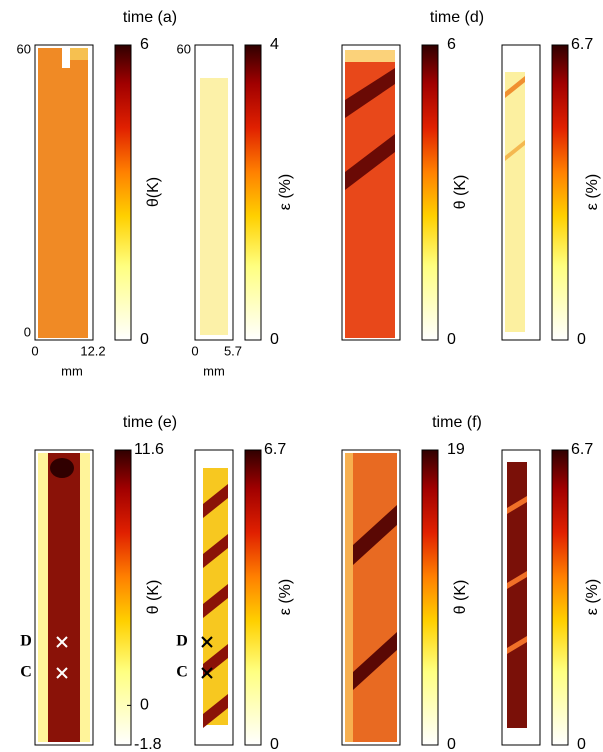 This screenshot has width=603, height=752. I want to click on colorbar-label: θ(K), so click(153, 192).